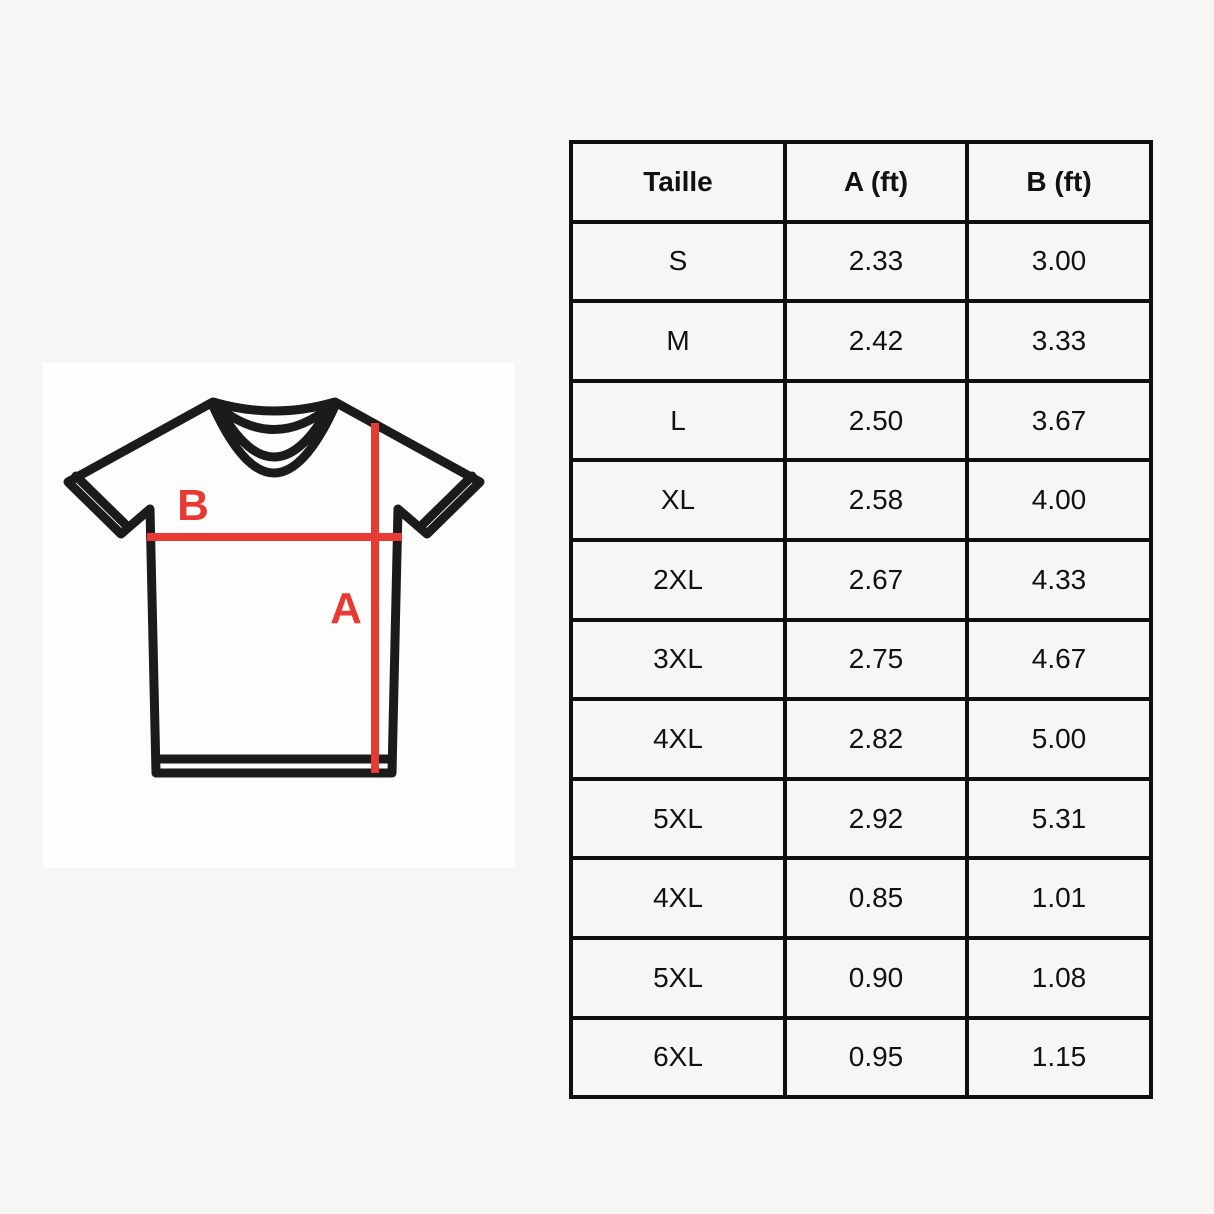 The width and height of the screenshot is (1214, 1214). I want to click on collar-inner-arc, so click(274, 432).